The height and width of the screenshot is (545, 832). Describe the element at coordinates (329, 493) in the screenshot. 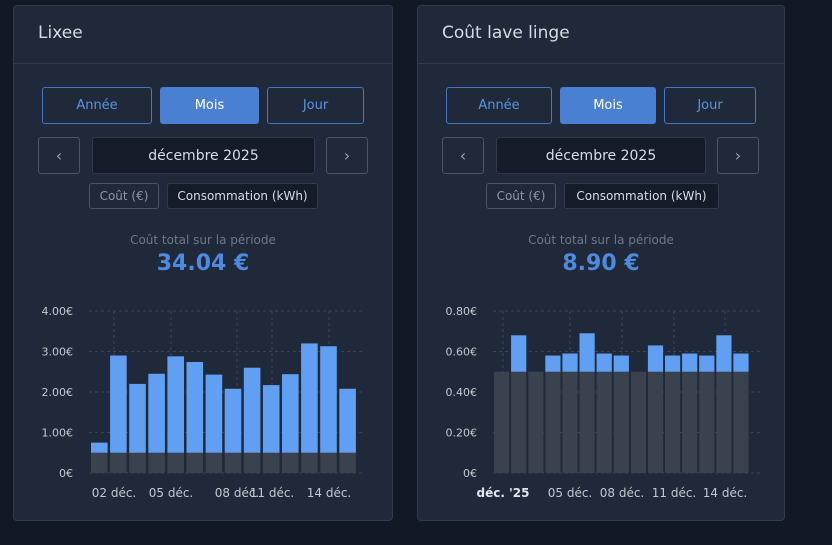

I see `x-tick-label: 14 déc.` at that location.